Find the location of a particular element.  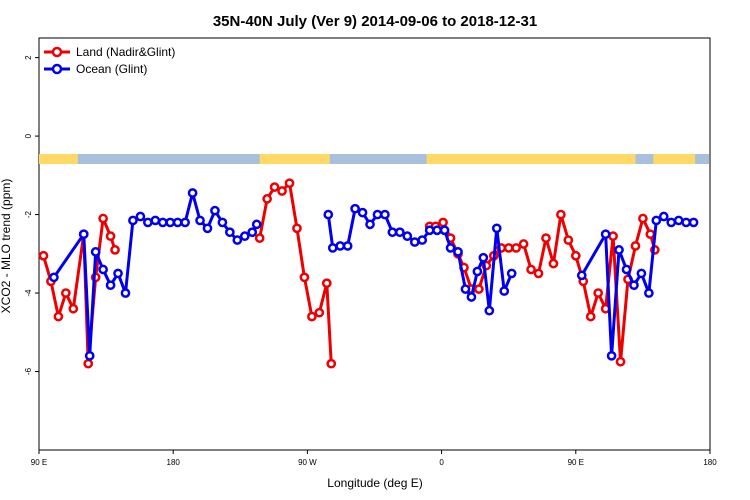

legend-ocean-marker is located at coordinates (57, 69).